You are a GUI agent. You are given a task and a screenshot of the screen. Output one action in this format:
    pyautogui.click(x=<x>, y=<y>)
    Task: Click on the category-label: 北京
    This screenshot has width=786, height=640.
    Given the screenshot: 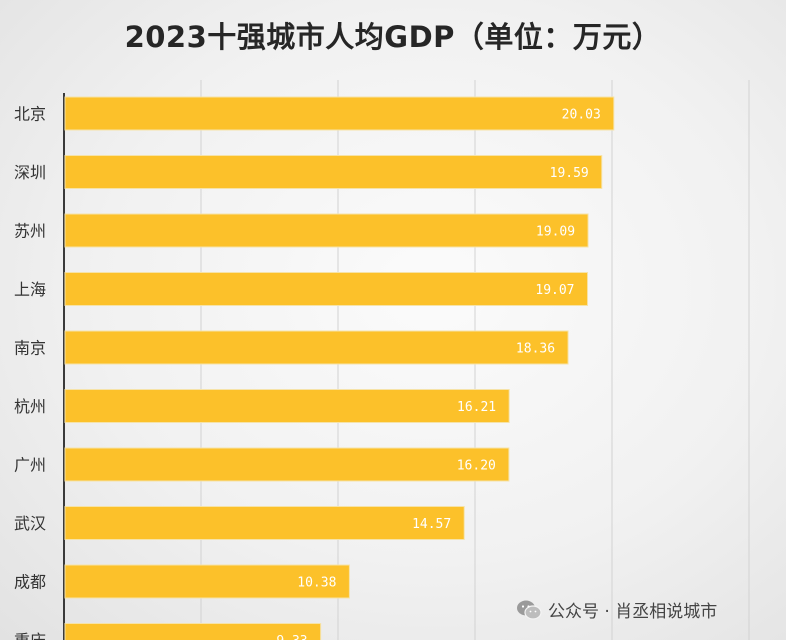 What is the action you would take?
    pyautogui.click(x=30, y=114)
    